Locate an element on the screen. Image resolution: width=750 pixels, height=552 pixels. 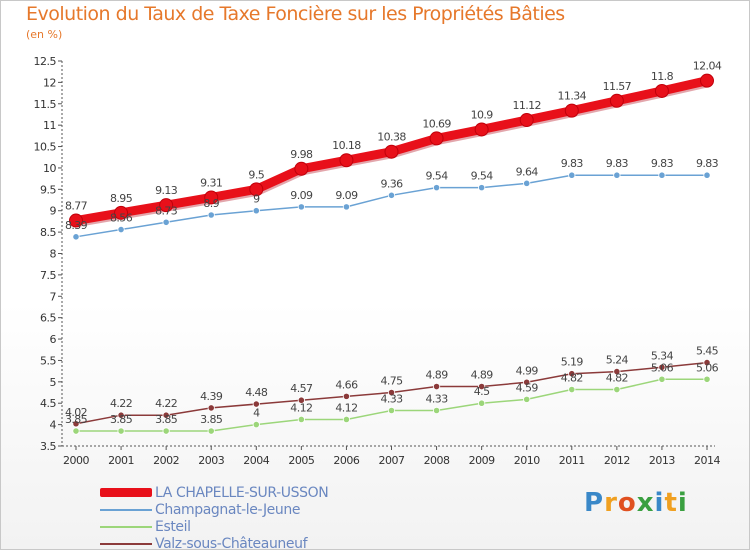
legend-item: Champagnat-le-Jeune is located at coordinates (214, 509).